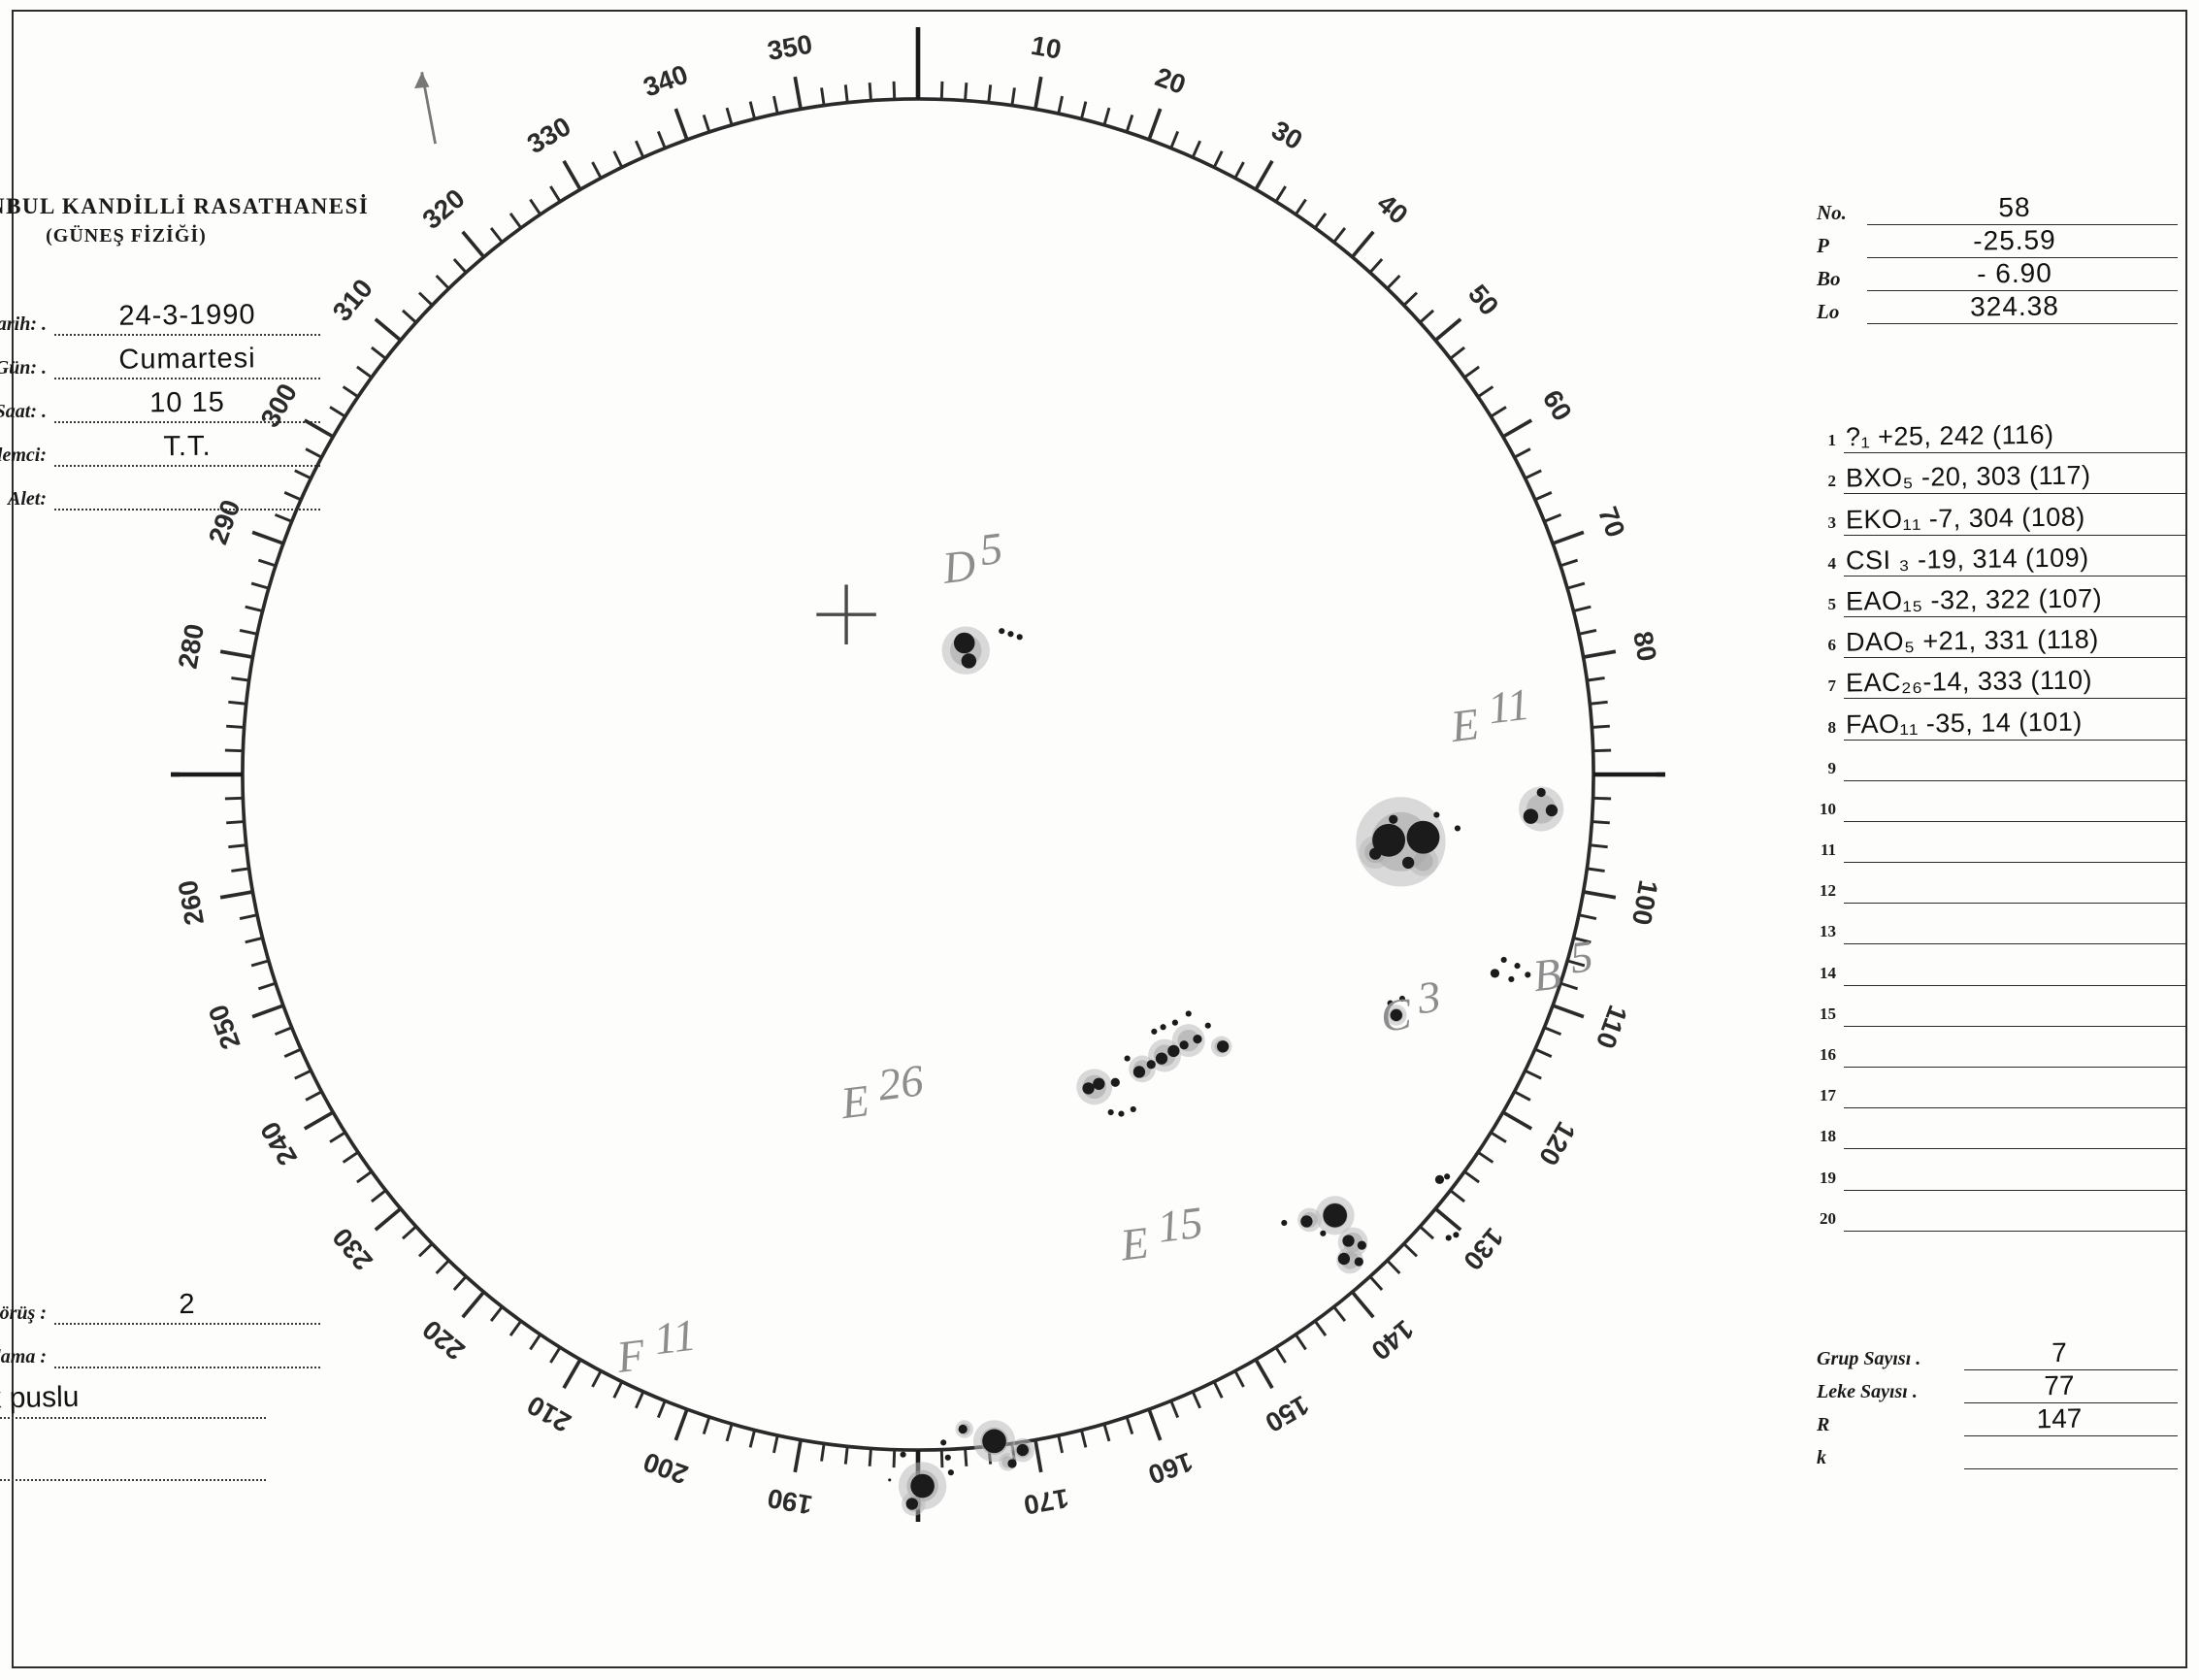 The image size is (2199, 1680). Describe the element at coordinates (2071, 1386) in the screenshot. I see `field-spot-count: 77` at that location.